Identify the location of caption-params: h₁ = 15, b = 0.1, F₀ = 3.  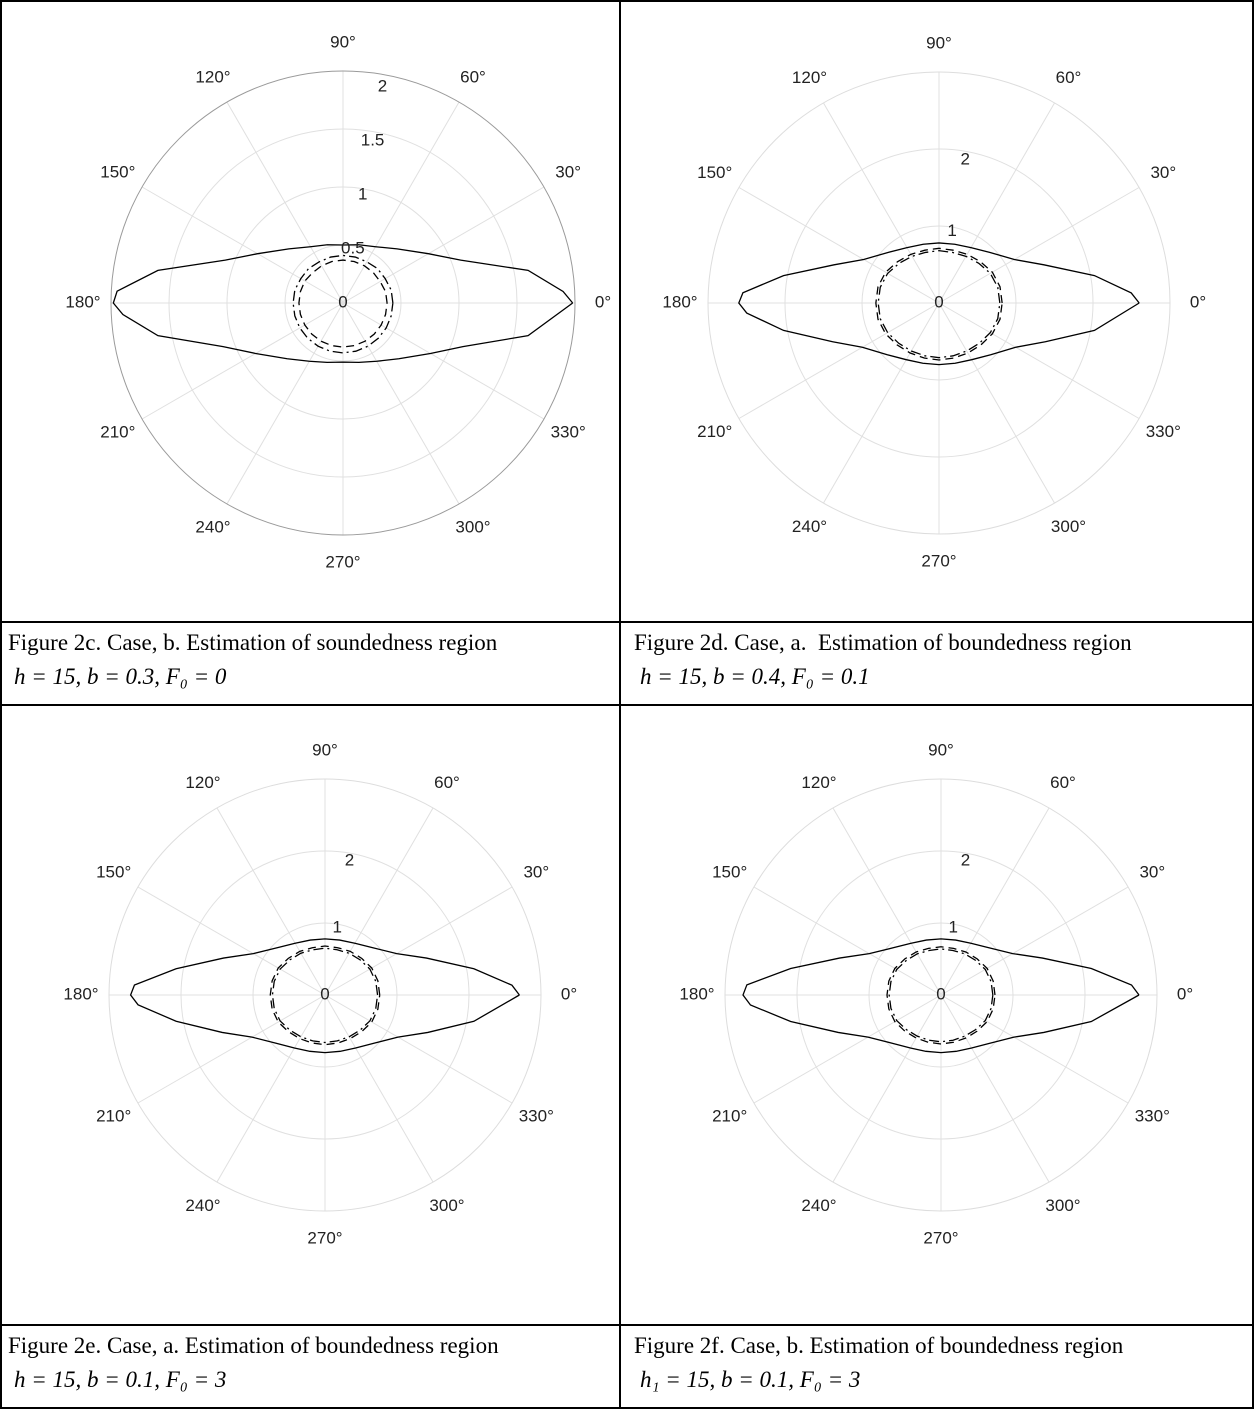
(750, 1379).